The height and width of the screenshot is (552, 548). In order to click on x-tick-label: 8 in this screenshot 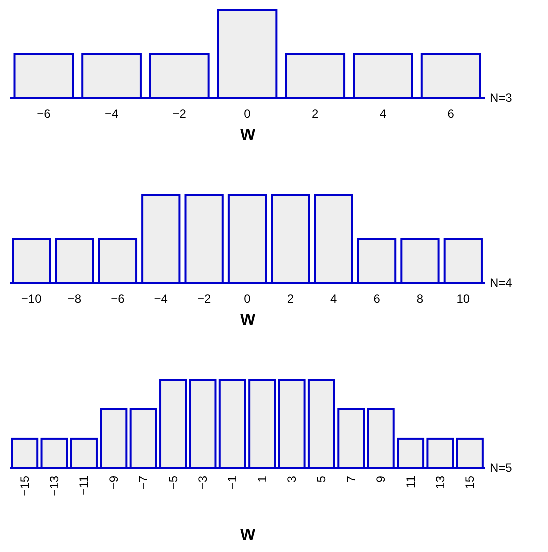, I will do `click(420, 299)`.